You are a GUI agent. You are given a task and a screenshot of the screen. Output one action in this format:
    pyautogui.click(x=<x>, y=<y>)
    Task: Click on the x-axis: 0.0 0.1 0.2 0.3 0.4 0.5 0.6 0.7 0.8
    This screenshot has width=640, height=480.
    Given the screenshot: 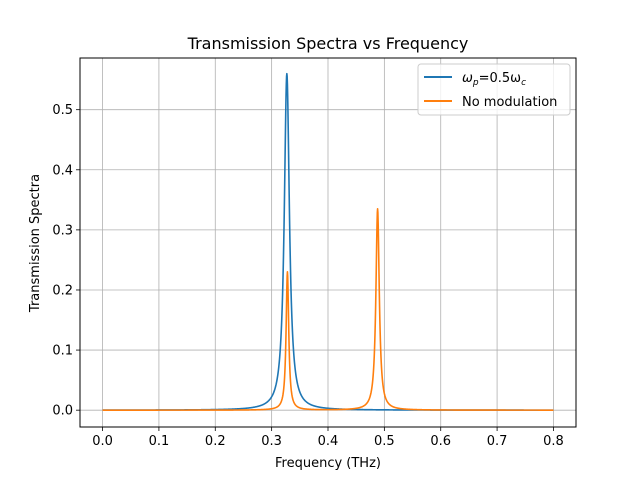 What is the action you would take?
    pyautogui.click(x=328, y=438)
    